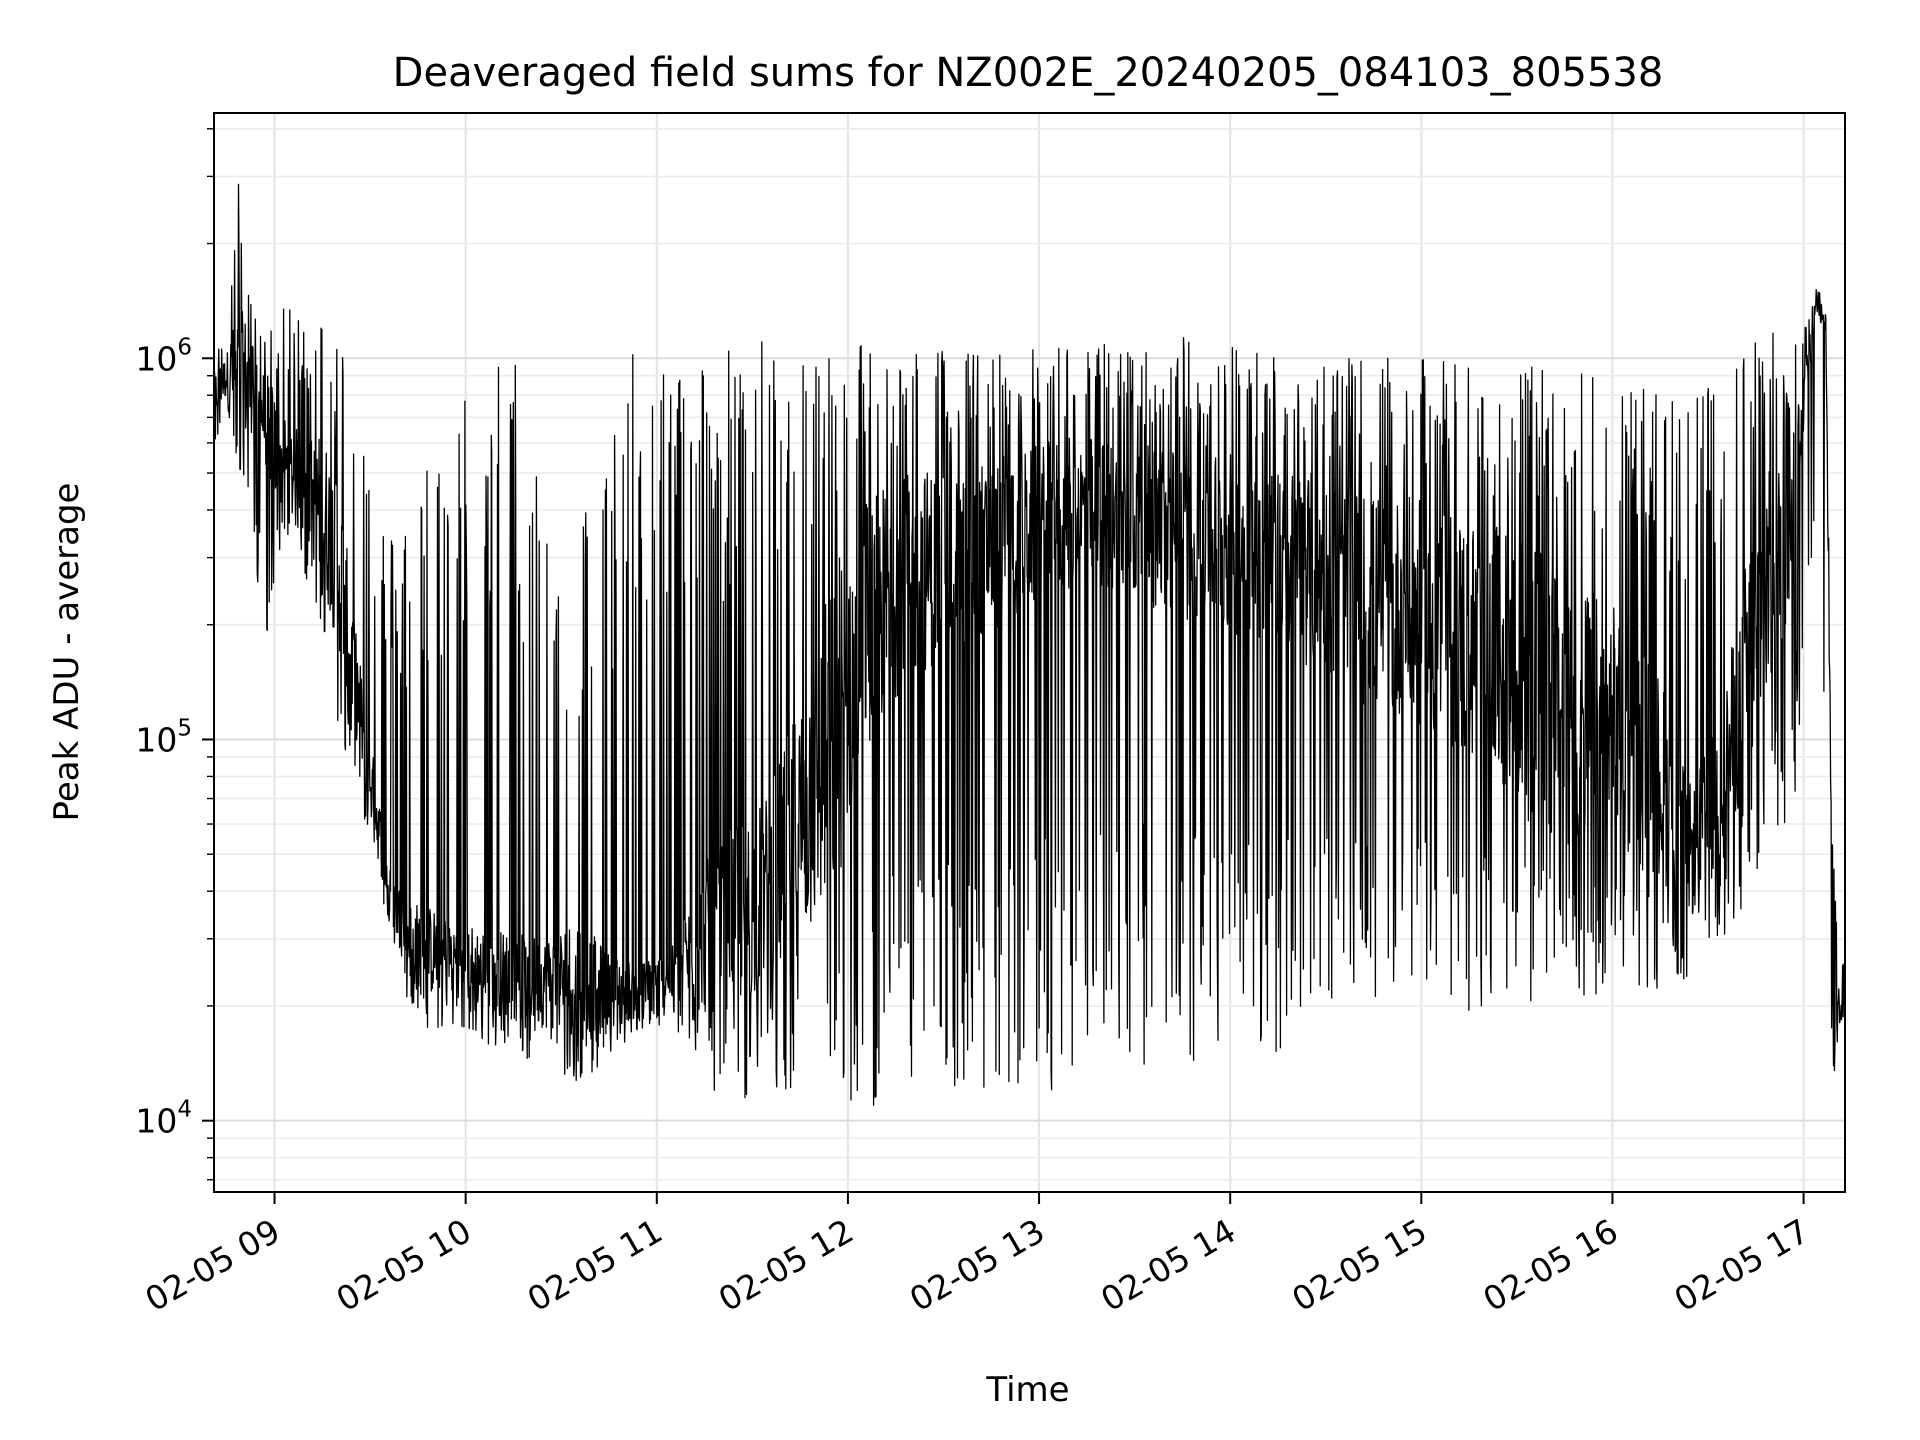 Image resolution: width=1920 pixels, height=1440 pixels. Describe the element at coordinates (174, 654) in the screenshot. I see `y-axis: 10⁴ 10⁵ 10⁶` at that location.